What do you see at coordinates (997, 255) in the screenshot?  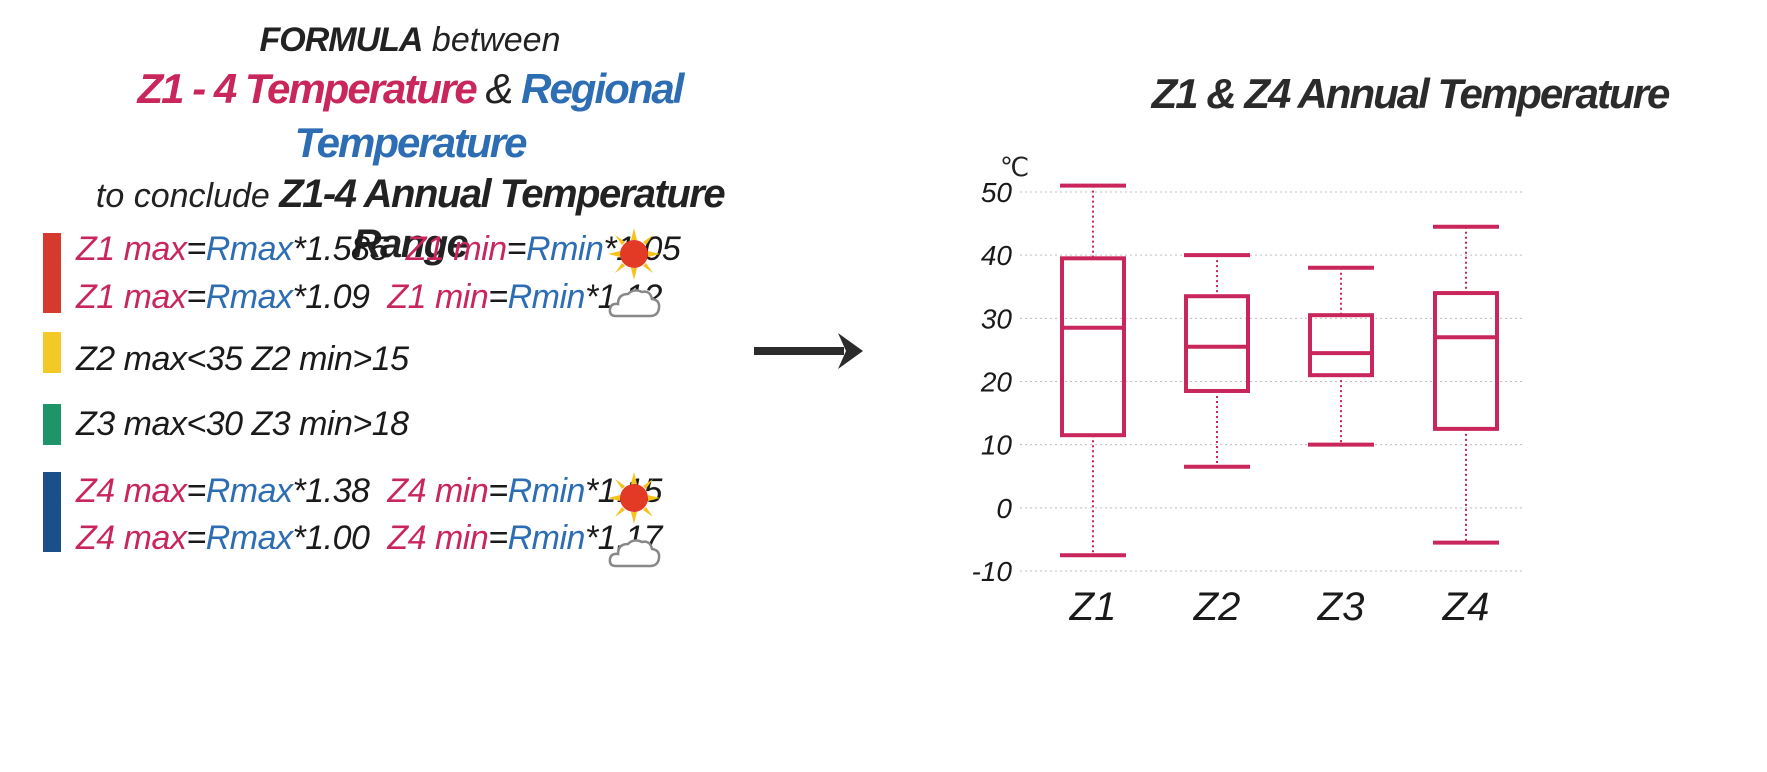 I see `y-tick-label: 40` at bounding box center [997, 255].